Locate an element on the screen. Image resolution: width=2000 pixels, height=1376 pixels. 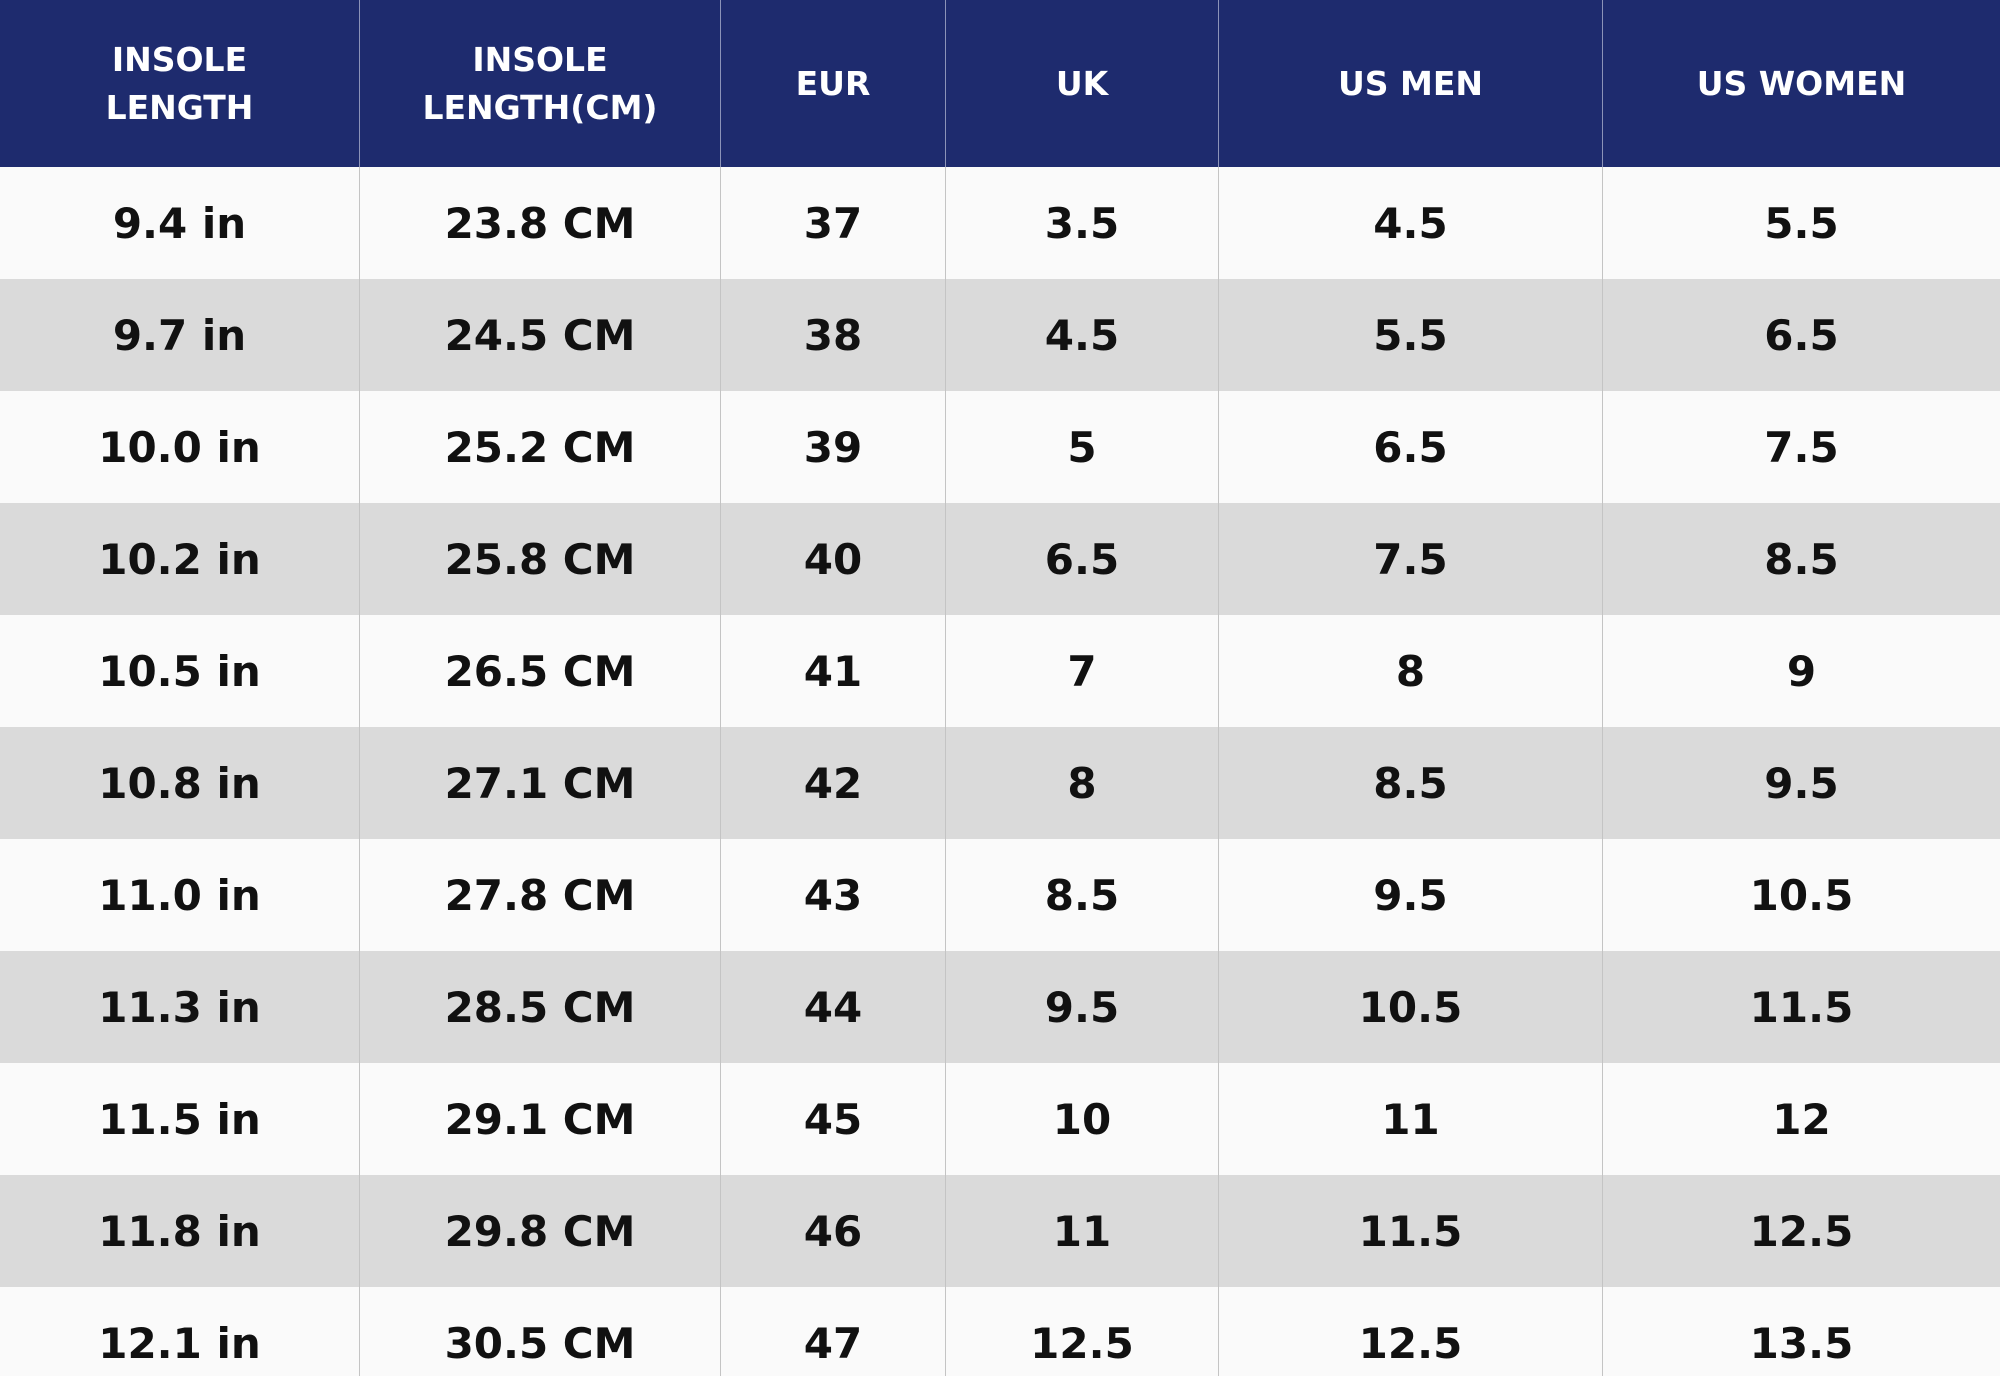
table-row: 10.2 in 25.8 CM 40 6.5 7.5 8.5 is located at coordinates (1000, 559).